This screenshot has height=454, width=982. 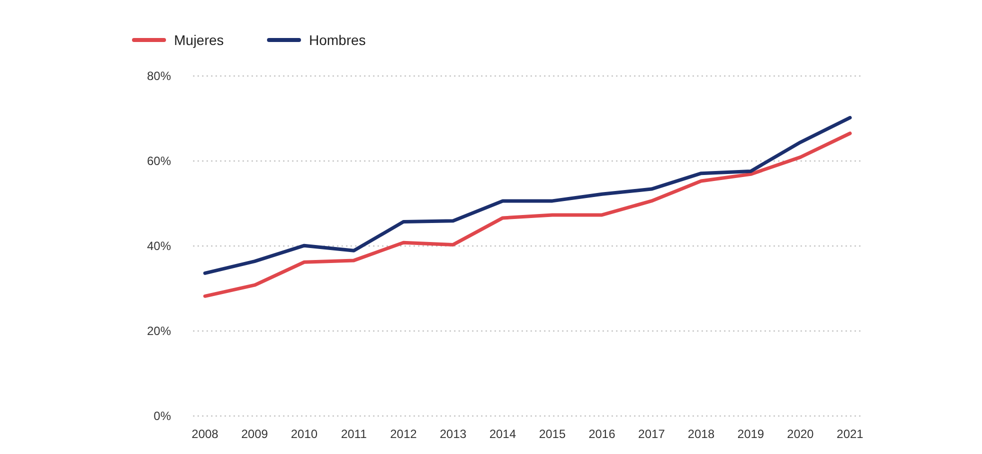 I want to click on y-tick-label: 60%, so click(x=159, y=161).